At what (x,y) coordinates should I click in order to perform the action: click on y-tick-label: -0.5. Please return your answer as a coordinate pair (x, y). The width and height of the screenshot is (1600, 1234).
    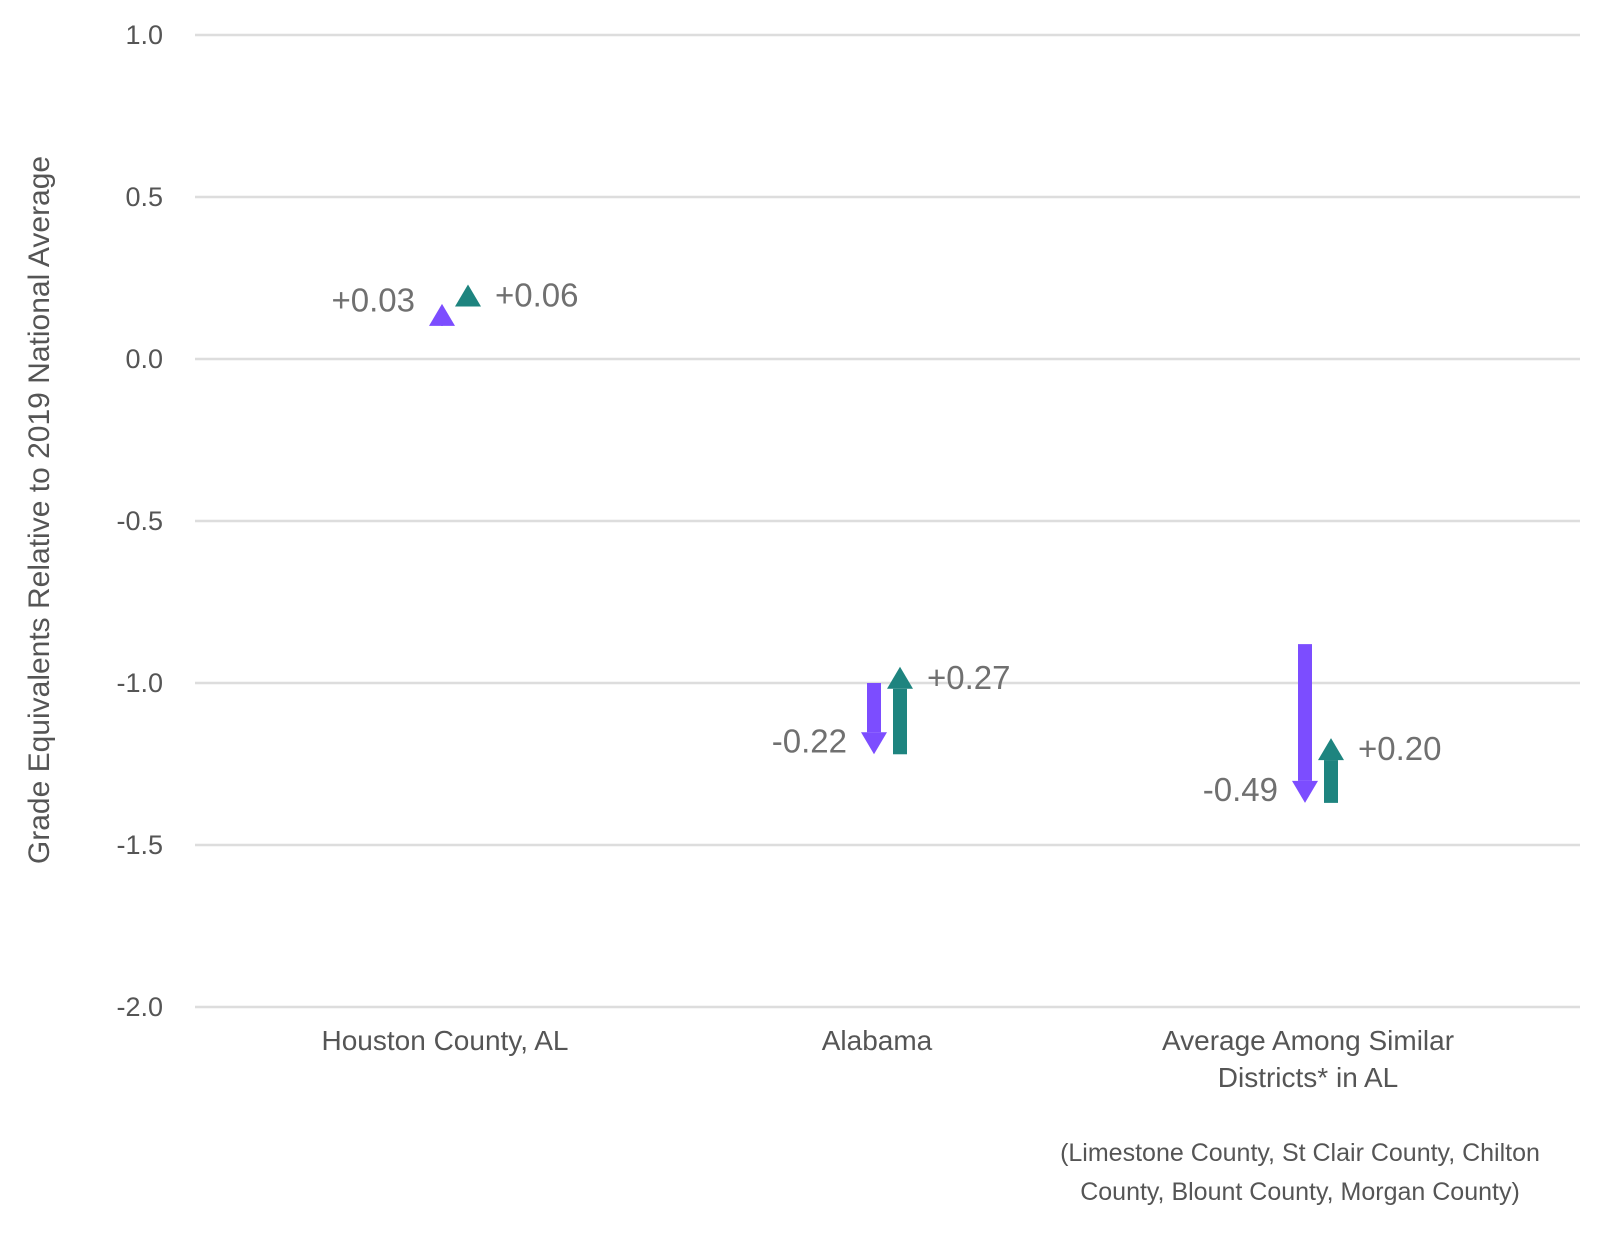
    Looking at the image, I should click on (139, 521).